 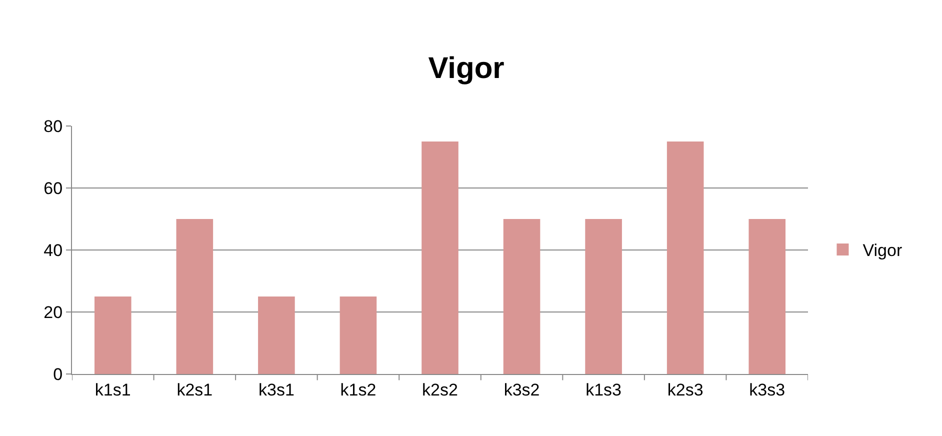 What do you see at coordinates (58, 374) in the screenshot?
I see `y-tick-label: 0` at bounding box center [58, 374].